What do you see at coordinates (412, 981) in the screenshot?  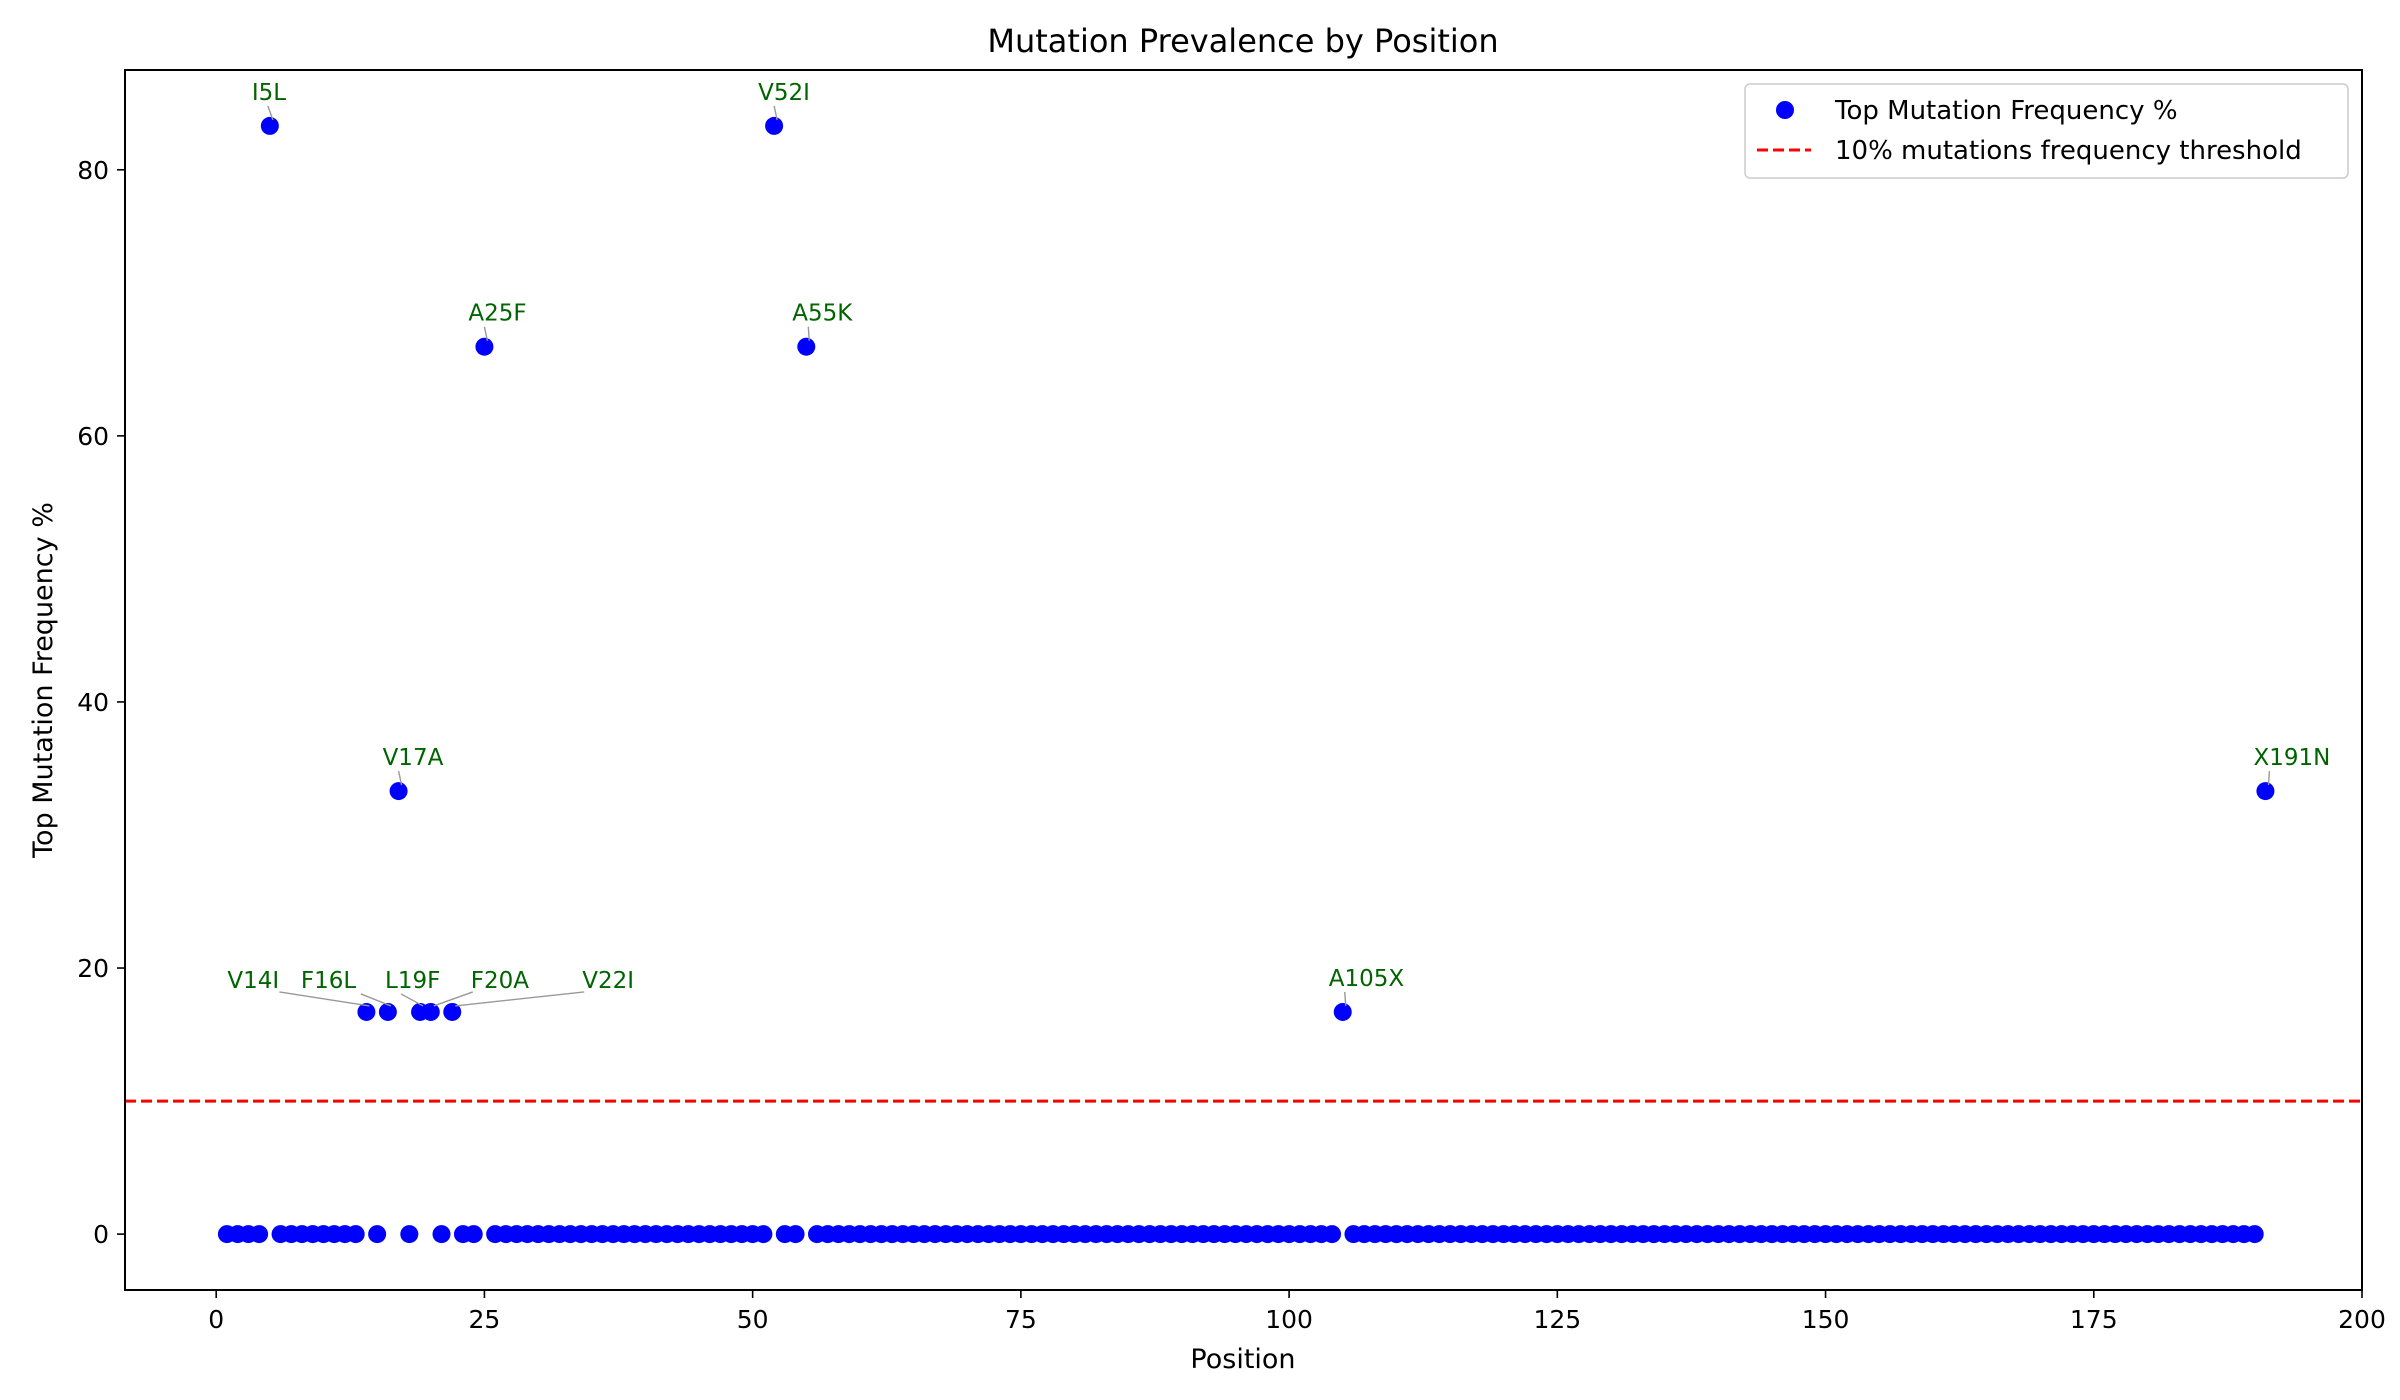 I see `point-annotation-label: L19F` at bounding box center [412, 981].